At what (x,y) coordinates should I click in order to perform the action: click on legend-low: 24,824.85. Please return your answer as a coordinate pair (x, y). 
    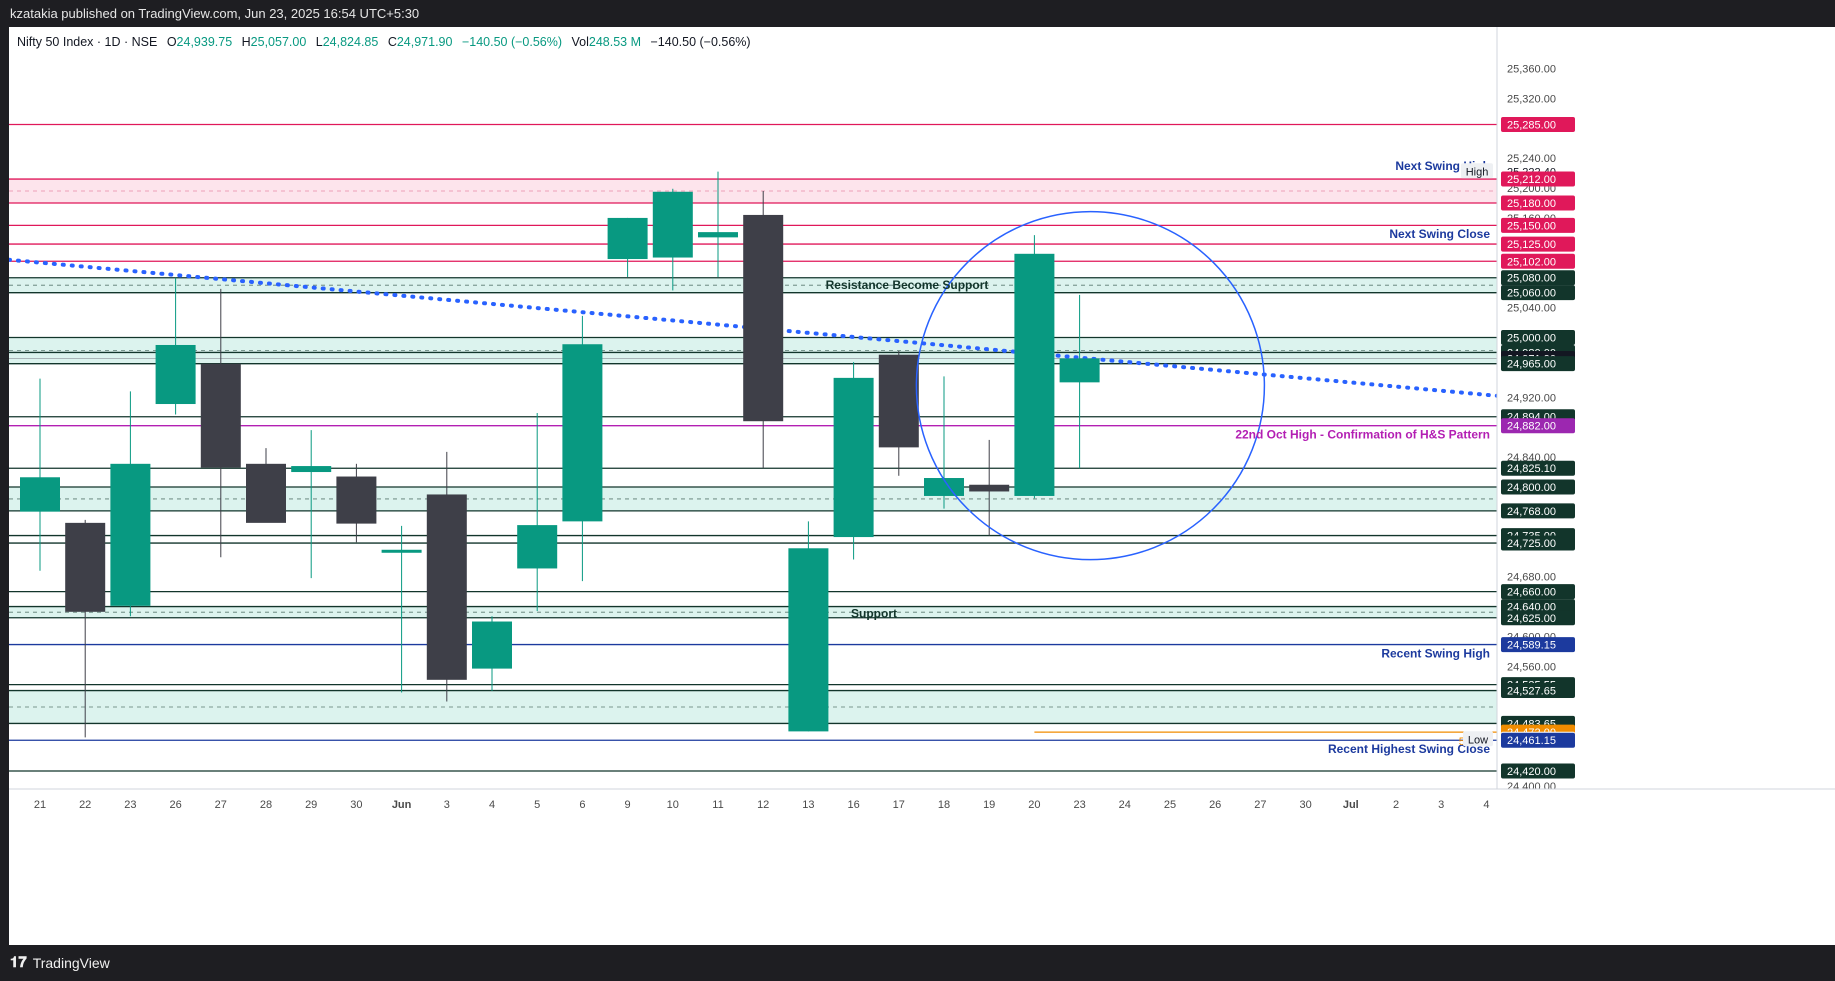
    Looking at the image, I should click on (350, 42).